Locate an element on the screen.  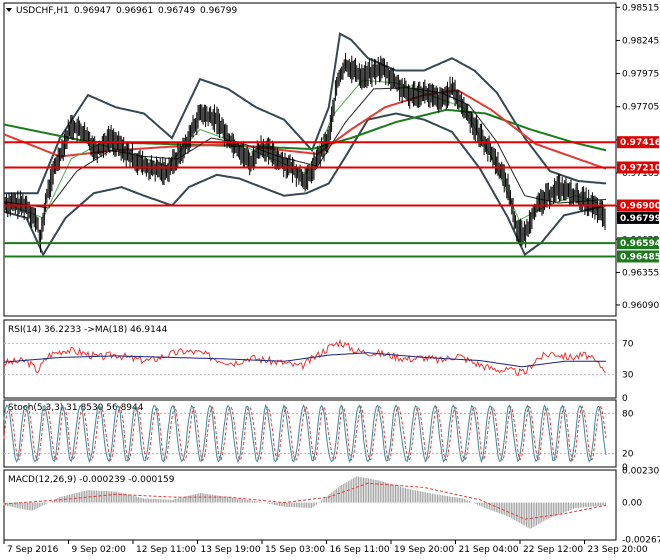
time-tick-label: 23 Sep 20:00 is located at coordinates (618, 550).